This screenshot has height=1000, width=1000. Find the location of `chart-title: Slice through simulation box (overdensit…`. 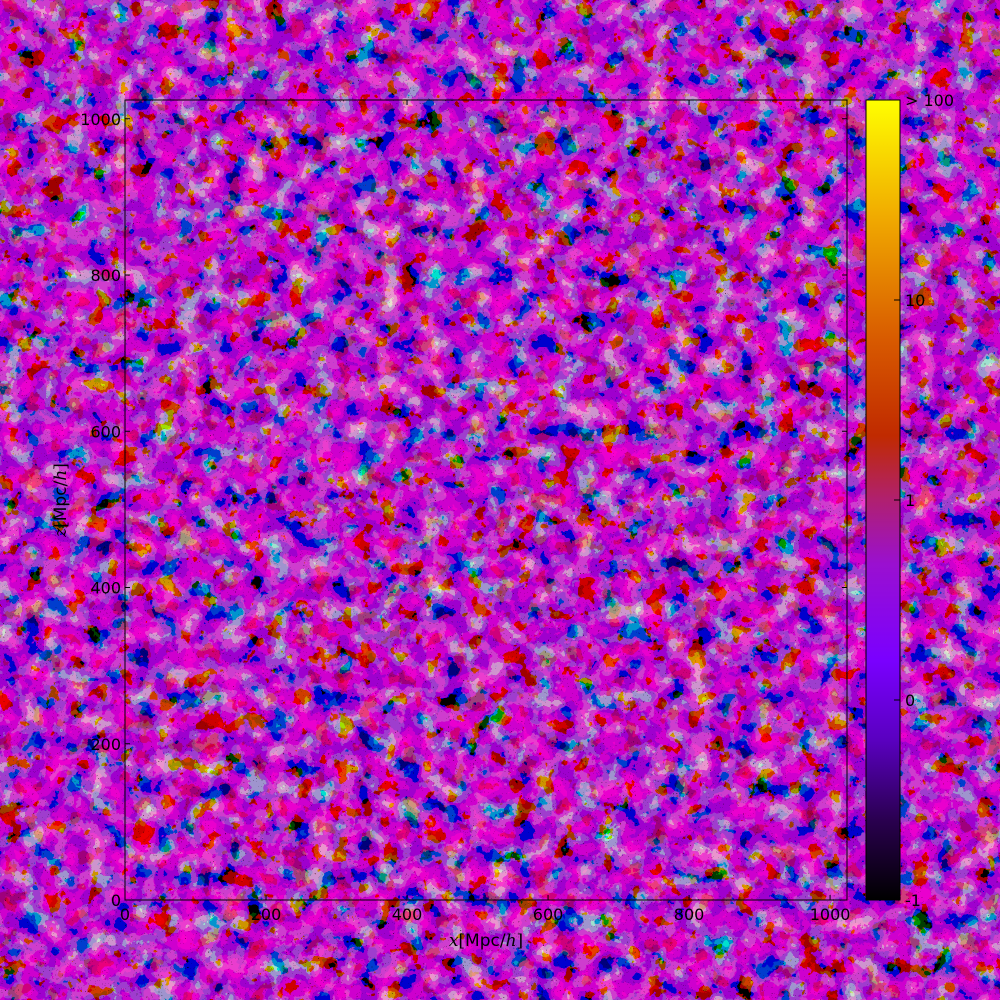

chart-title: Slice through simulation box (overdensit… is located at coordinates (500, 21).